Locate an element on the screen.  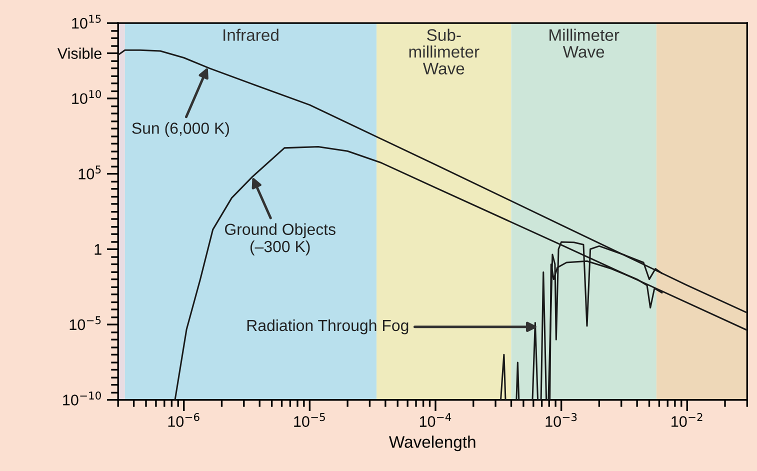
y-tick-label: 10$^{15}$ is located at coordinates (86, 21).